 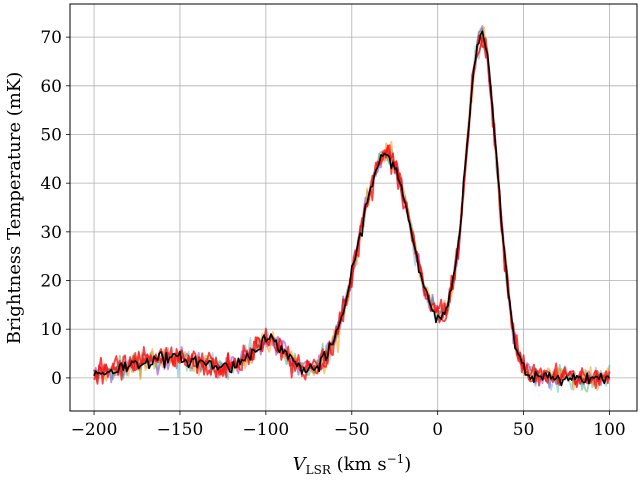 I want to click on y-axis-label: Brightness Temperature (mK), so click(x=14, y=208).